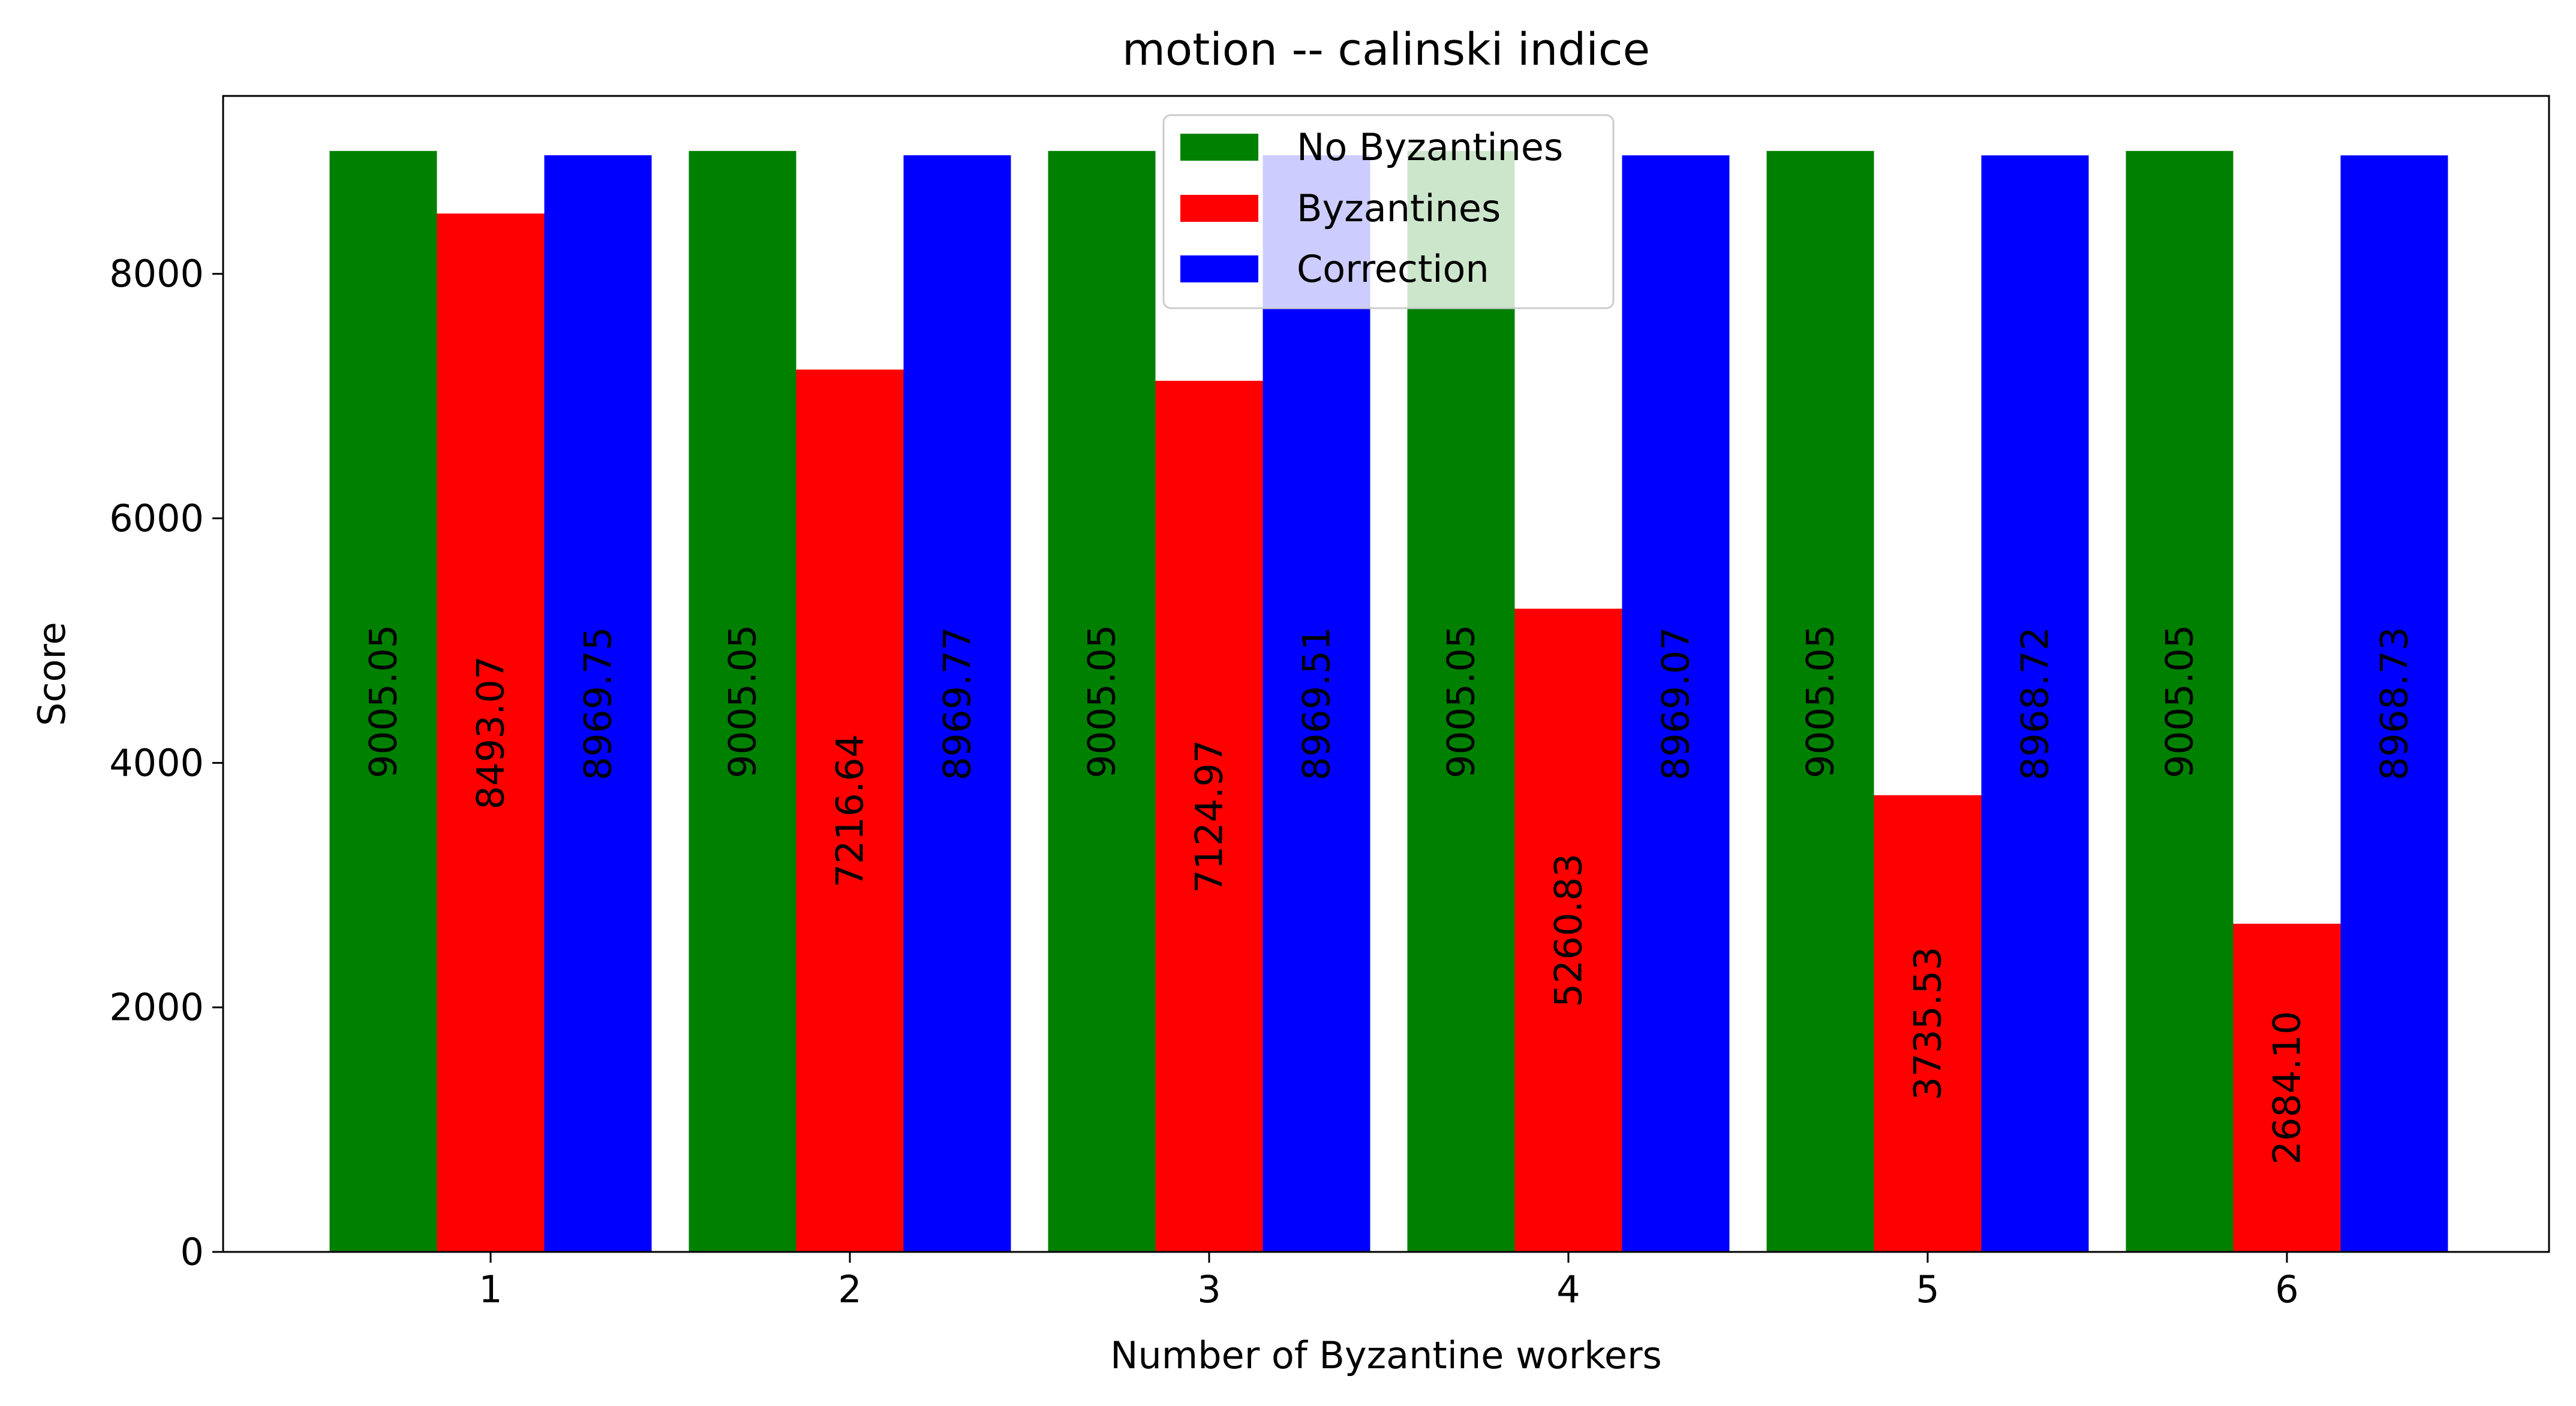 Image resolution: width=2576 pixels, height=1406 pixels. Describe the element at coordinates (1430, 147) in the screenshot. I see `legend-label-no-byzantines: No Byzantines` at that location.